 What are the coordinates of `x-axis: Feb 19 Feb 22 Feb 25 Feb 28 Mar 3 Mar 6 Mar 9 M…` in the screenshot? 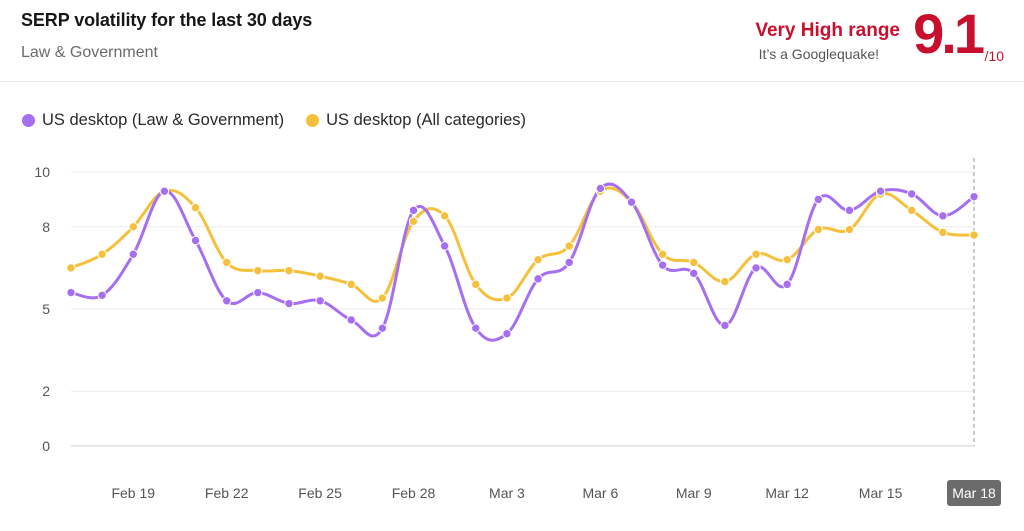 It's located at (556, 493).